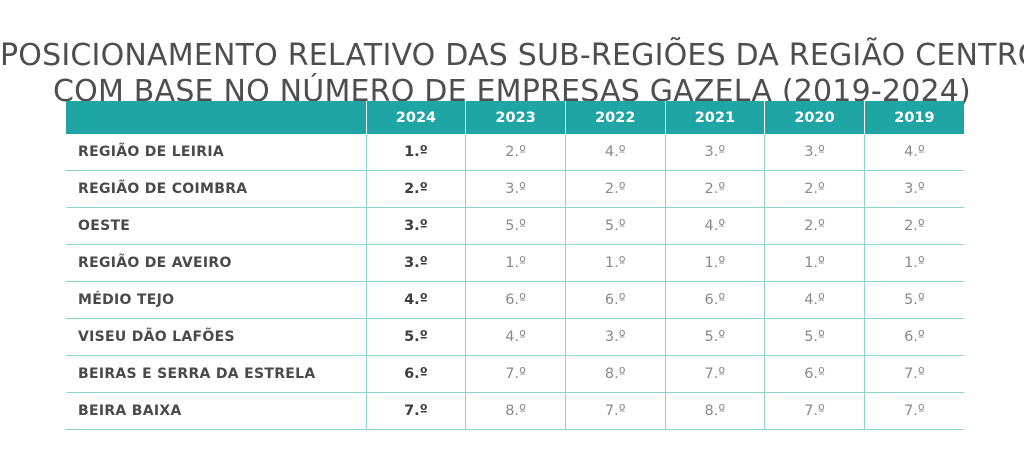 The height and width of the screenshot is (453, 1024). I want to click on table-row: OESTE 3.º 5.º 5.º 4.º 2.º 2.º, so click(515, 226).